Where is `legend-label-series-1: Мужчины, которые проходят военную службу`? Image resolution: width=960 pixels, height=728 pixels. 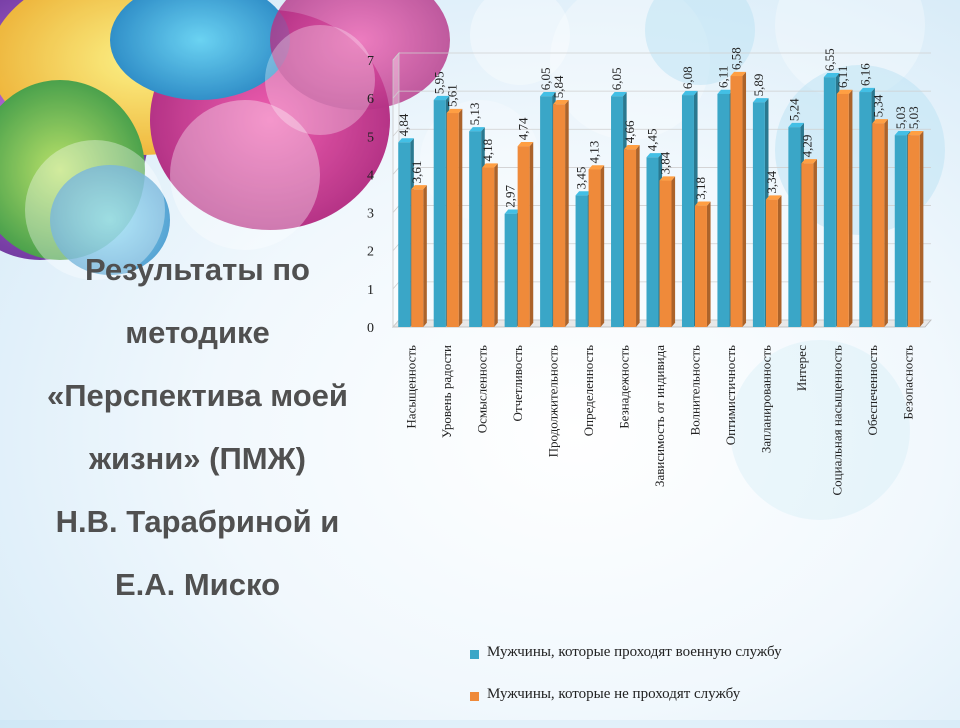 legend-label-series-1: Мужчины, которые проходят военную службу is located at coordinates (634, 652).